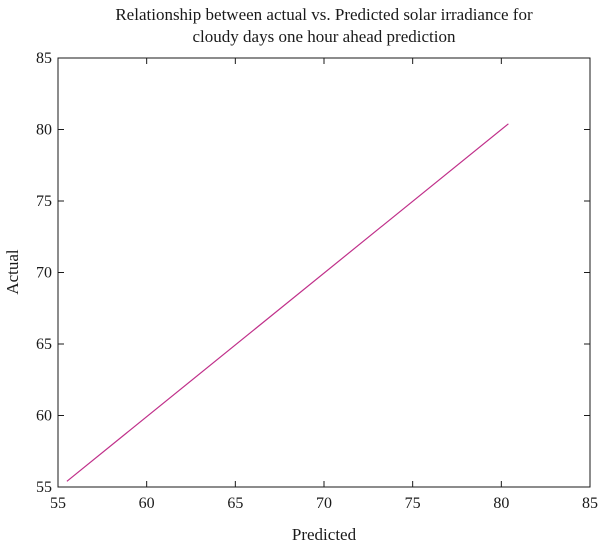 The width and height of the screenshot is (600, 547). I want to click on y-tick-label: 70, so click(44, 273).